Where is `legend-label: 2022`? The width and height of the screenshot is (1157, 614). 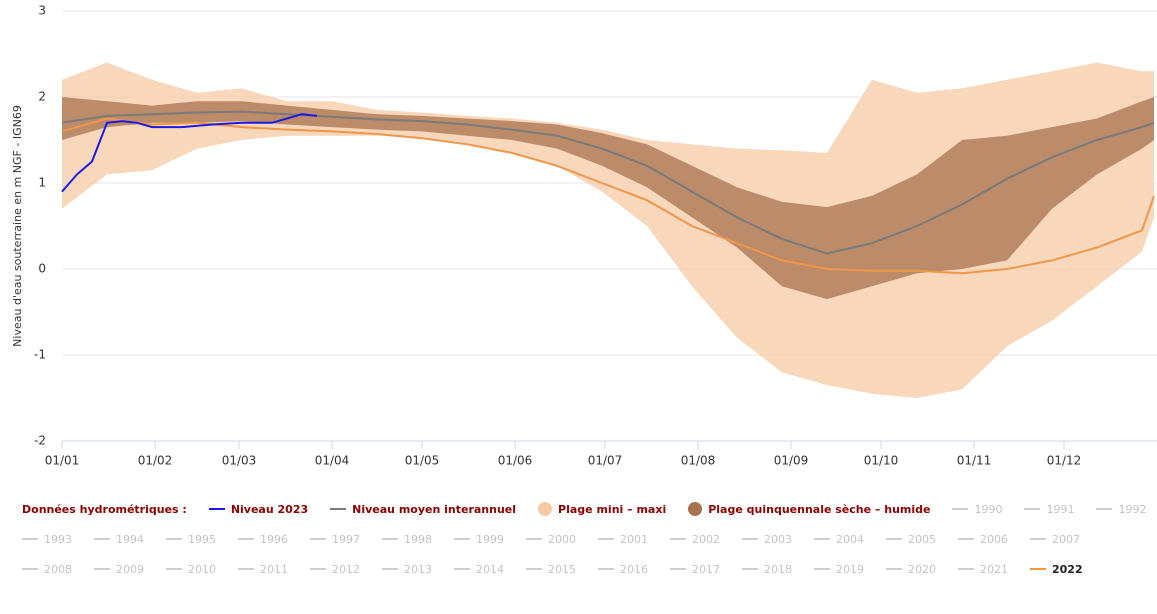
legend-label: 2022 is located at coordinates (1067, 569).